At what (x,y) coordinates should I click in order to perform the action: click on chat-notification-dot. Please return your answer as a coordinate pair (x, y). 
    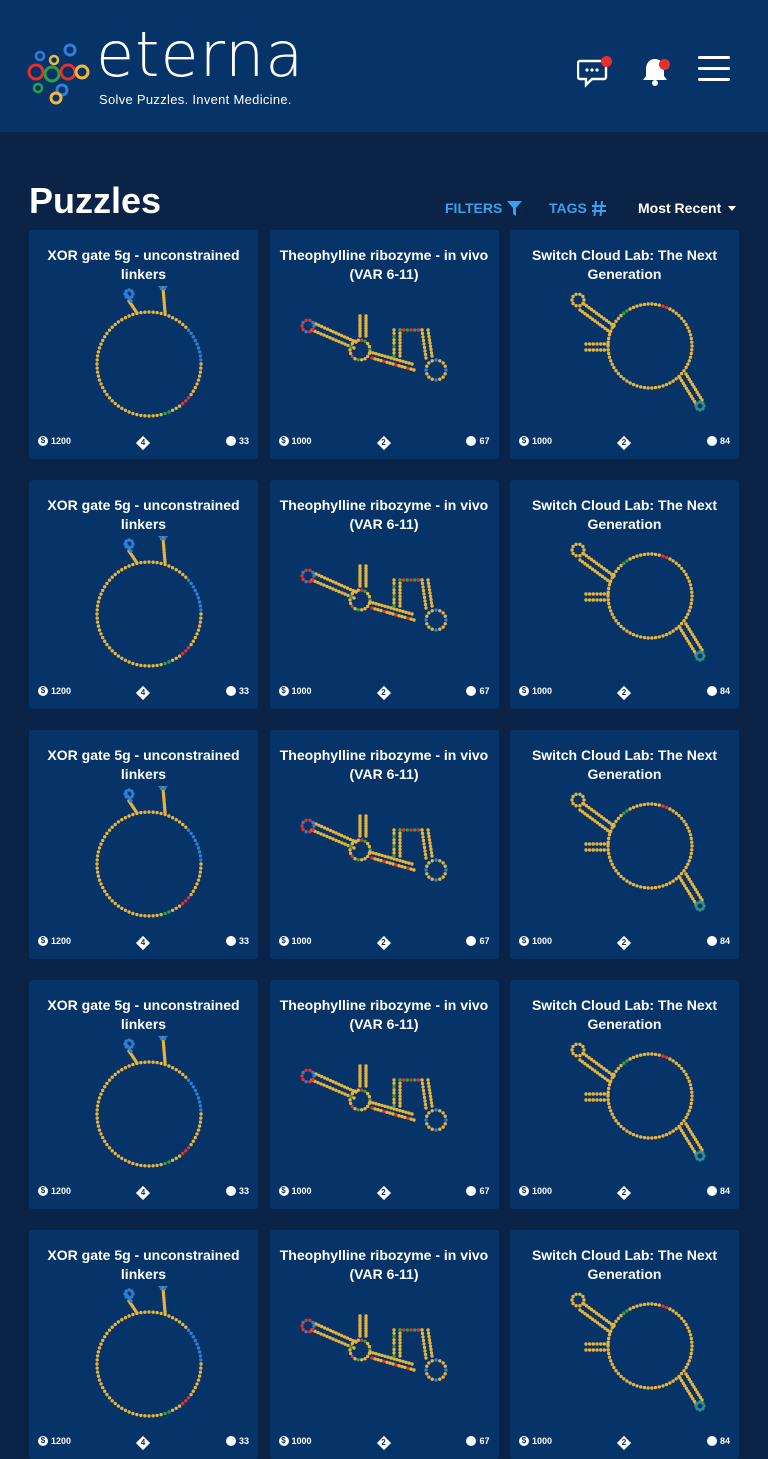
    Looking at the image, I should click on (606, 61).